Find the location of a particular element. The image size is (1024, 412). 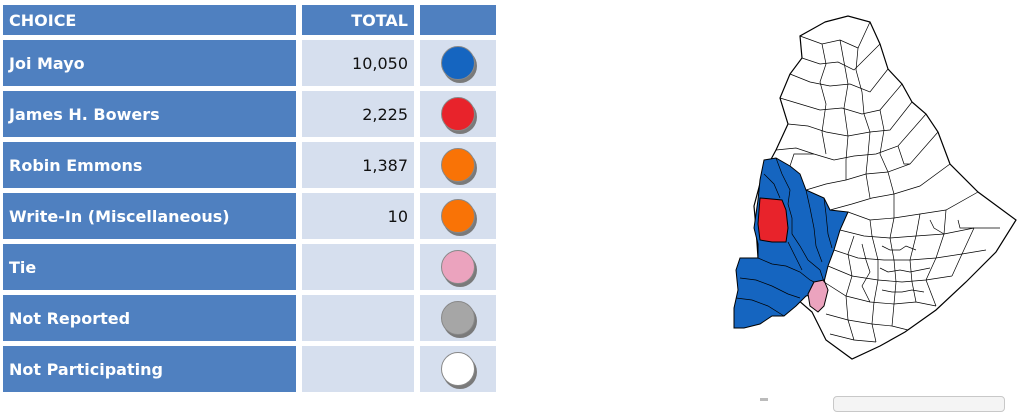

choice-total-tie is located at coordinates (358, 267).